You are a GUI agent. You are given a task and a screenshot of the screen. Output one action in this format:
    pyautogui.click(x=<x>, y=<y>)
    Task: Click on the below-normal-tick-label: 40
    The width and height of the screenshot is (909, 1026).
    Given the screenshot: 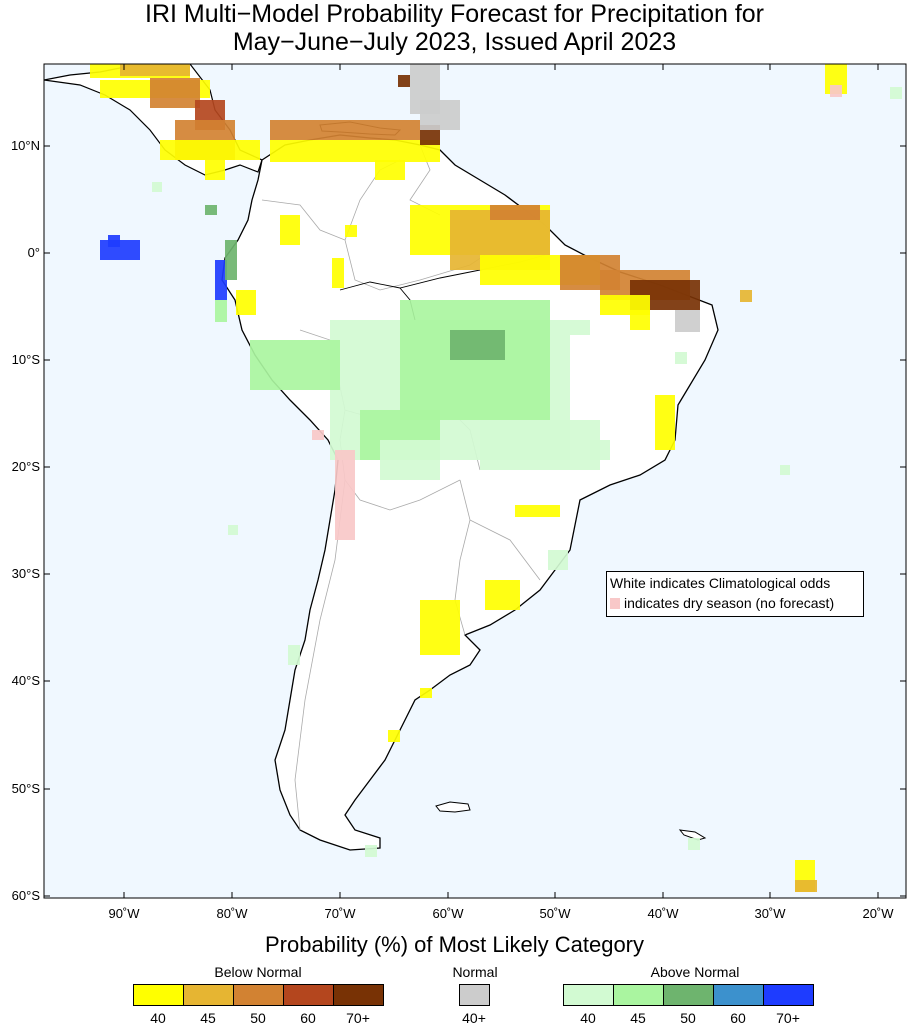 What is the action you would take?
    pyautogui.click(x=158, y=1018)
    